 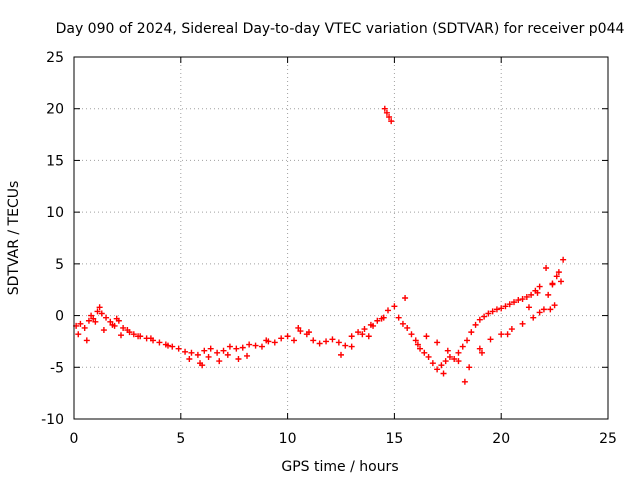 I want to click on y-tick-label: 20, so click(x=55, y=110).